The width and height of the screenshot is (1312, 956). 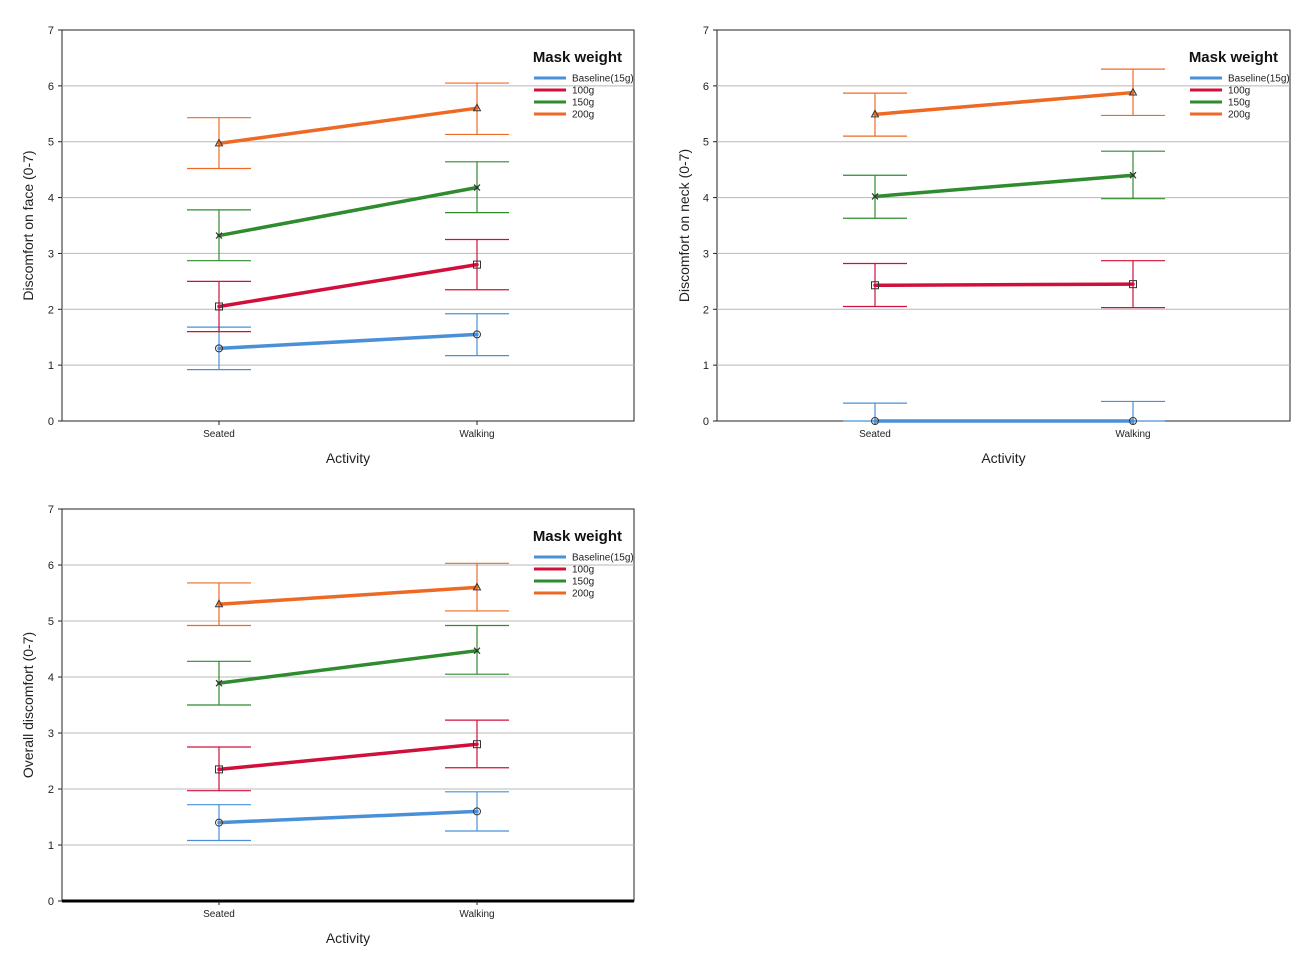 I want to click on y-axis-title: Discomfort on face (0-7), so click(x=28, y=225).